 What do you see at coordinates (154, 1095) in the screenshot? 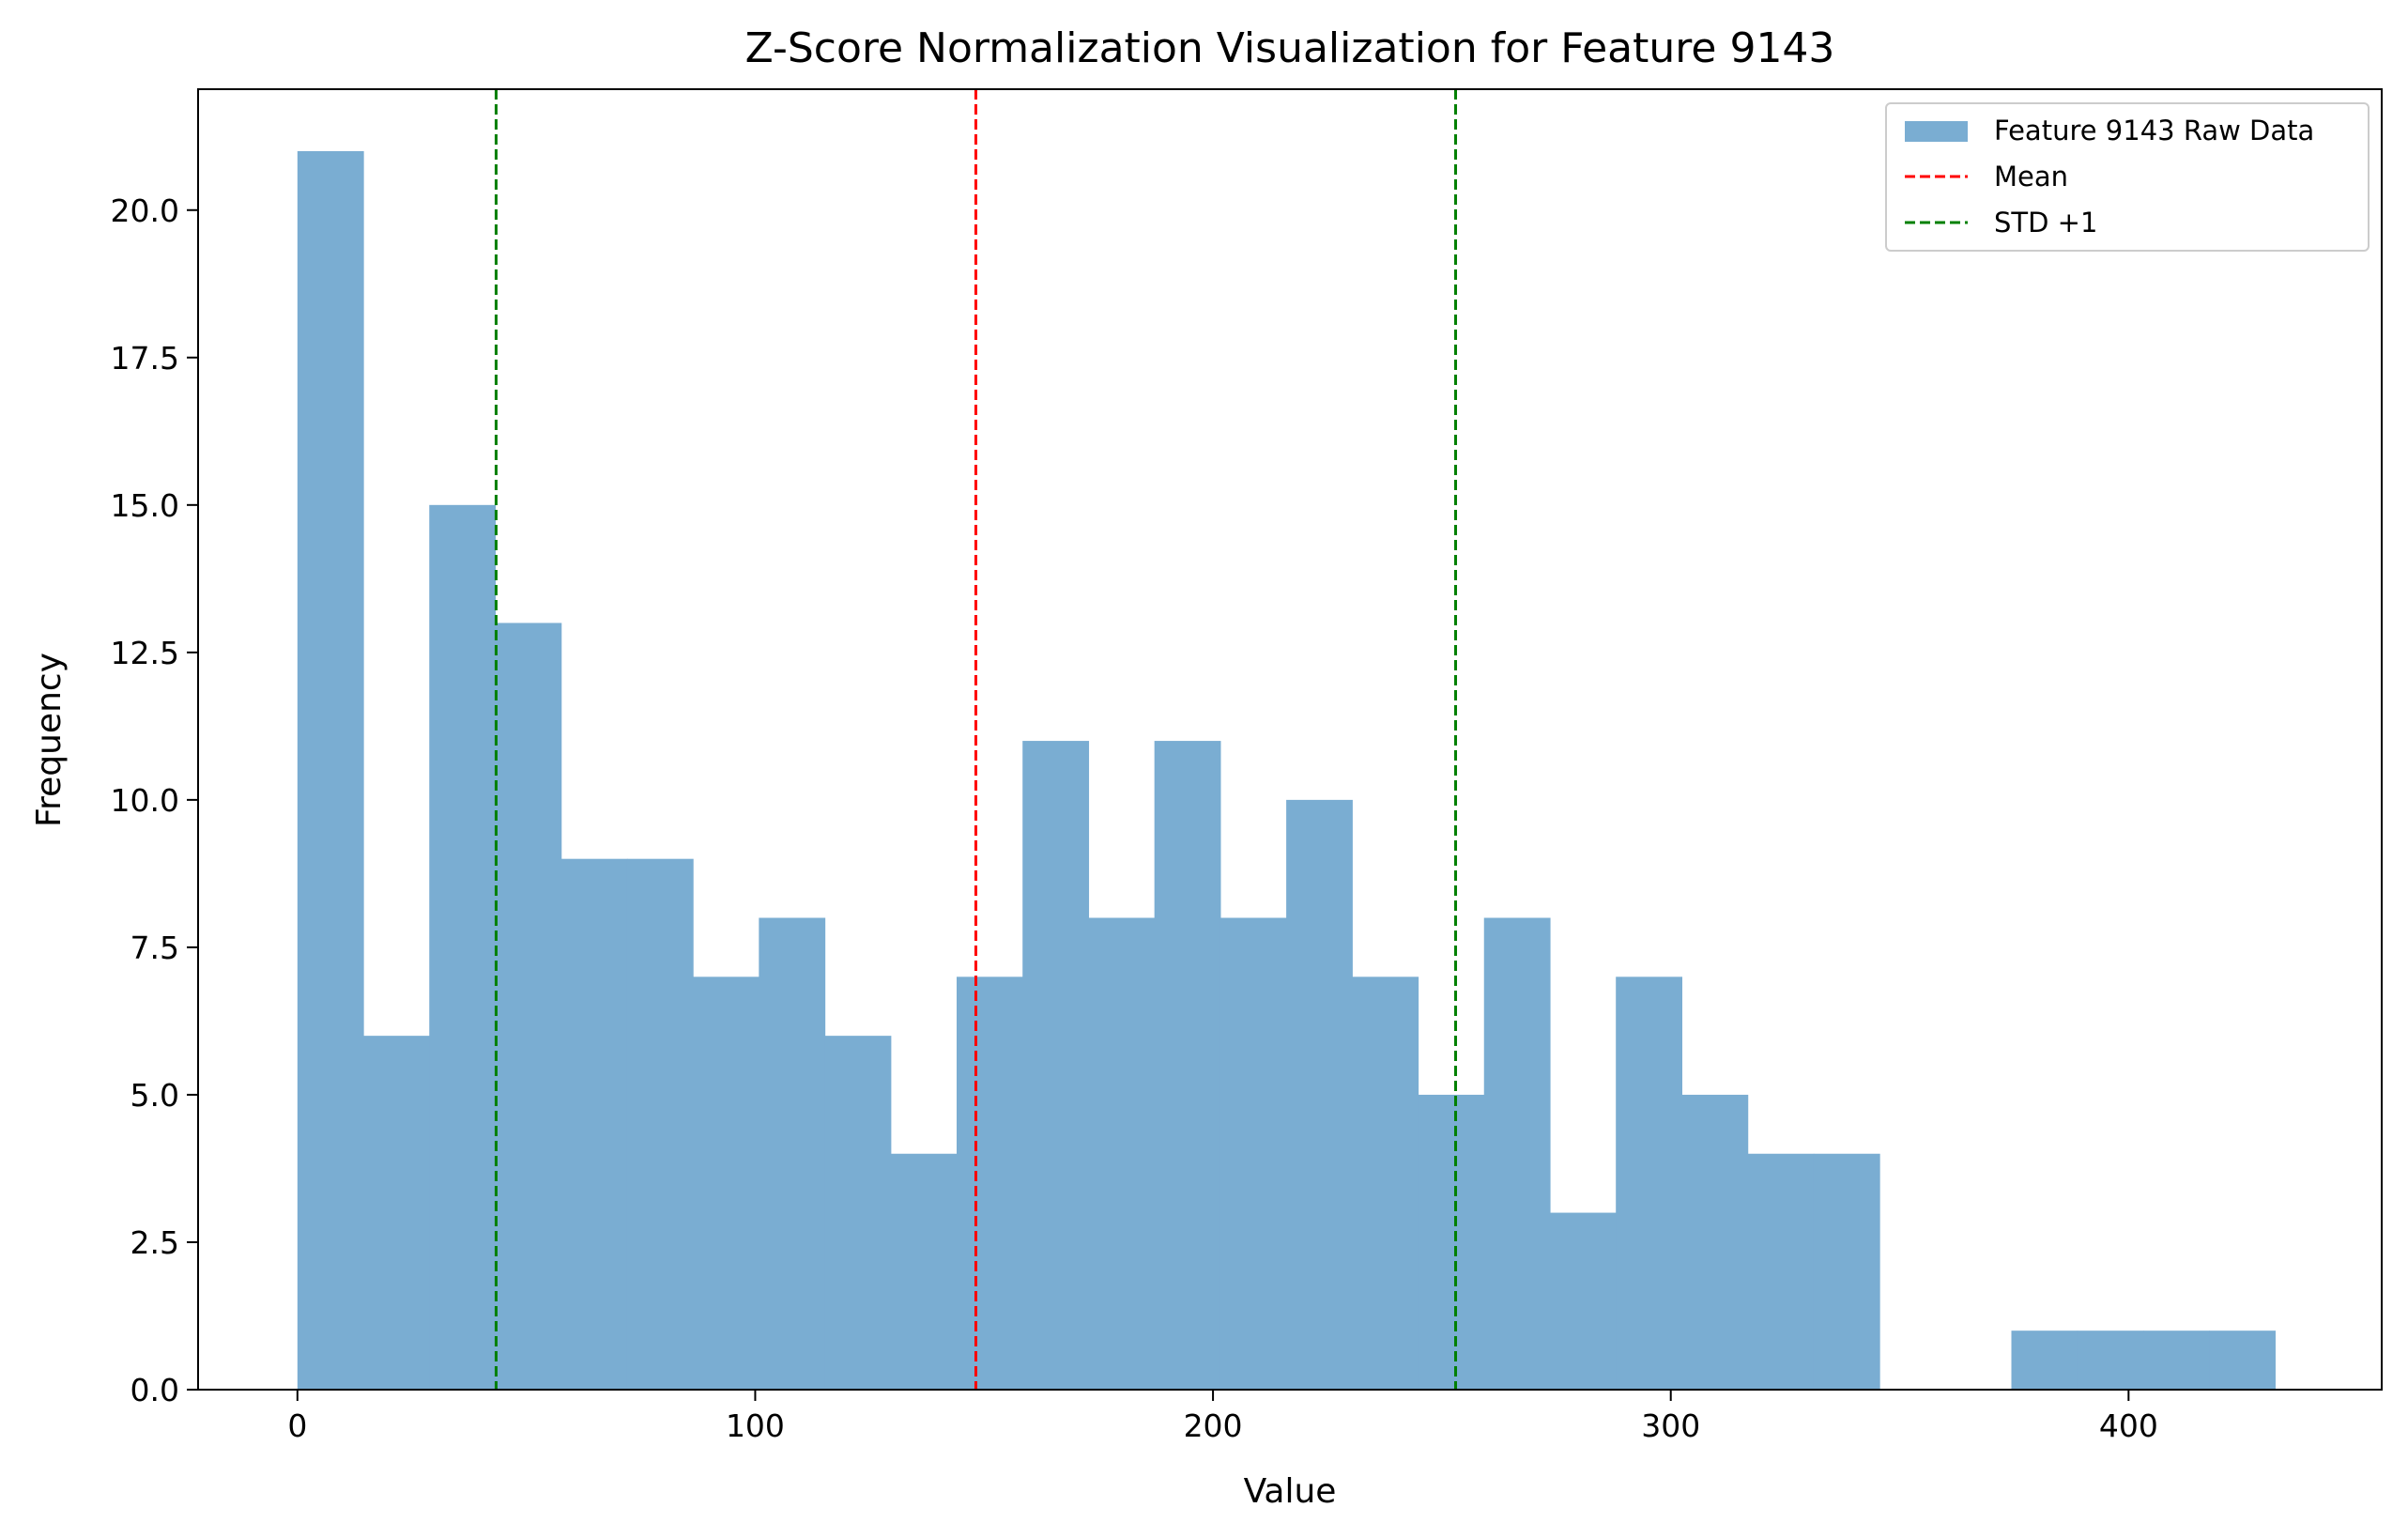
I see `y-tick-label: 5.0` at bounding box center [154, 1095].